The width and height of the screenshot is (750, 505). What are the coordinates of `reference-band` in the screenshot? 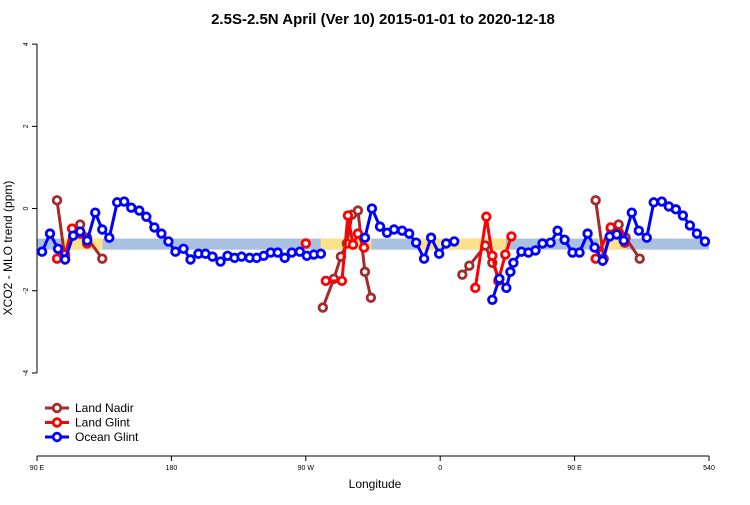 It's located at (373, 244).